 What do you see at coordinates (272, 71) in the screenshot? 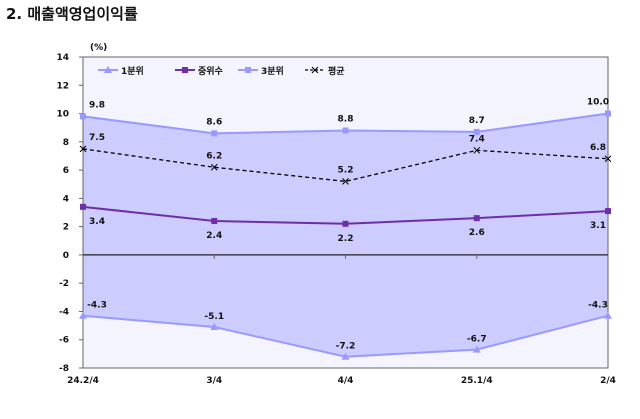
I see `legend-label: 3분위` at bounding box center [272, 71].